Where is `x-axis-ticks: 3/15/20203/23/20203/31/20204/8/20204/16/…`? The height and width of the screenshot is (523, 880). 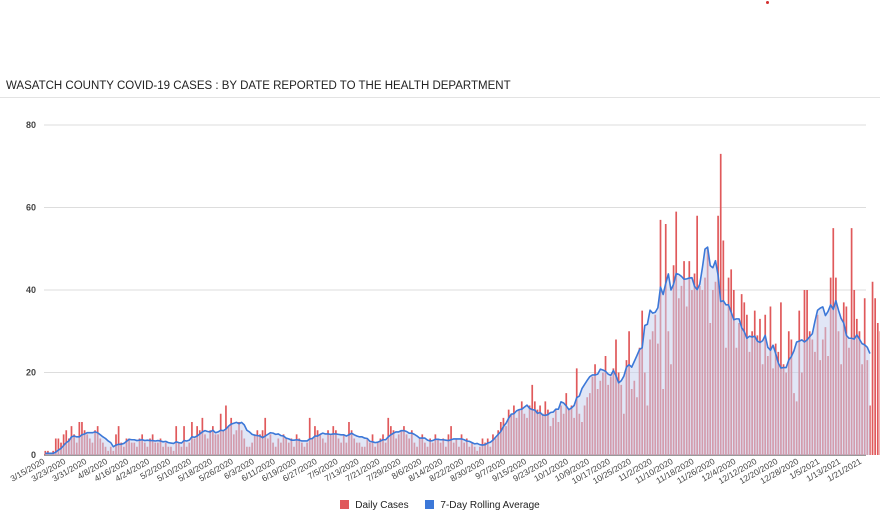 x-axis-ticks: 3/15/20203/23/20203/31/20204/8/20204/16/… is located at coordinates (436, 471).